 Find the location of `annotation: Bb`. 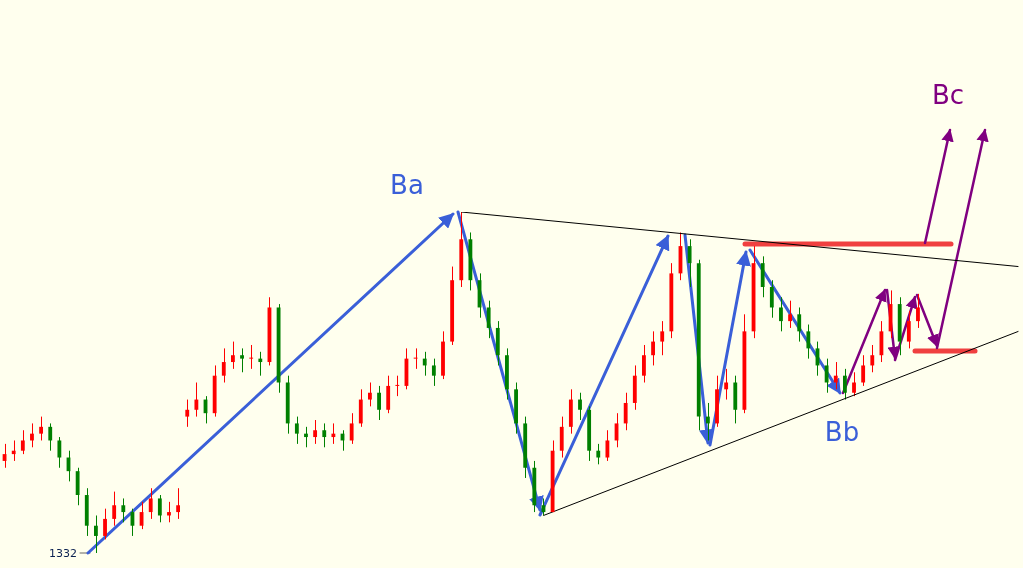

annotation: Bb is located at coordinates (842, 432).